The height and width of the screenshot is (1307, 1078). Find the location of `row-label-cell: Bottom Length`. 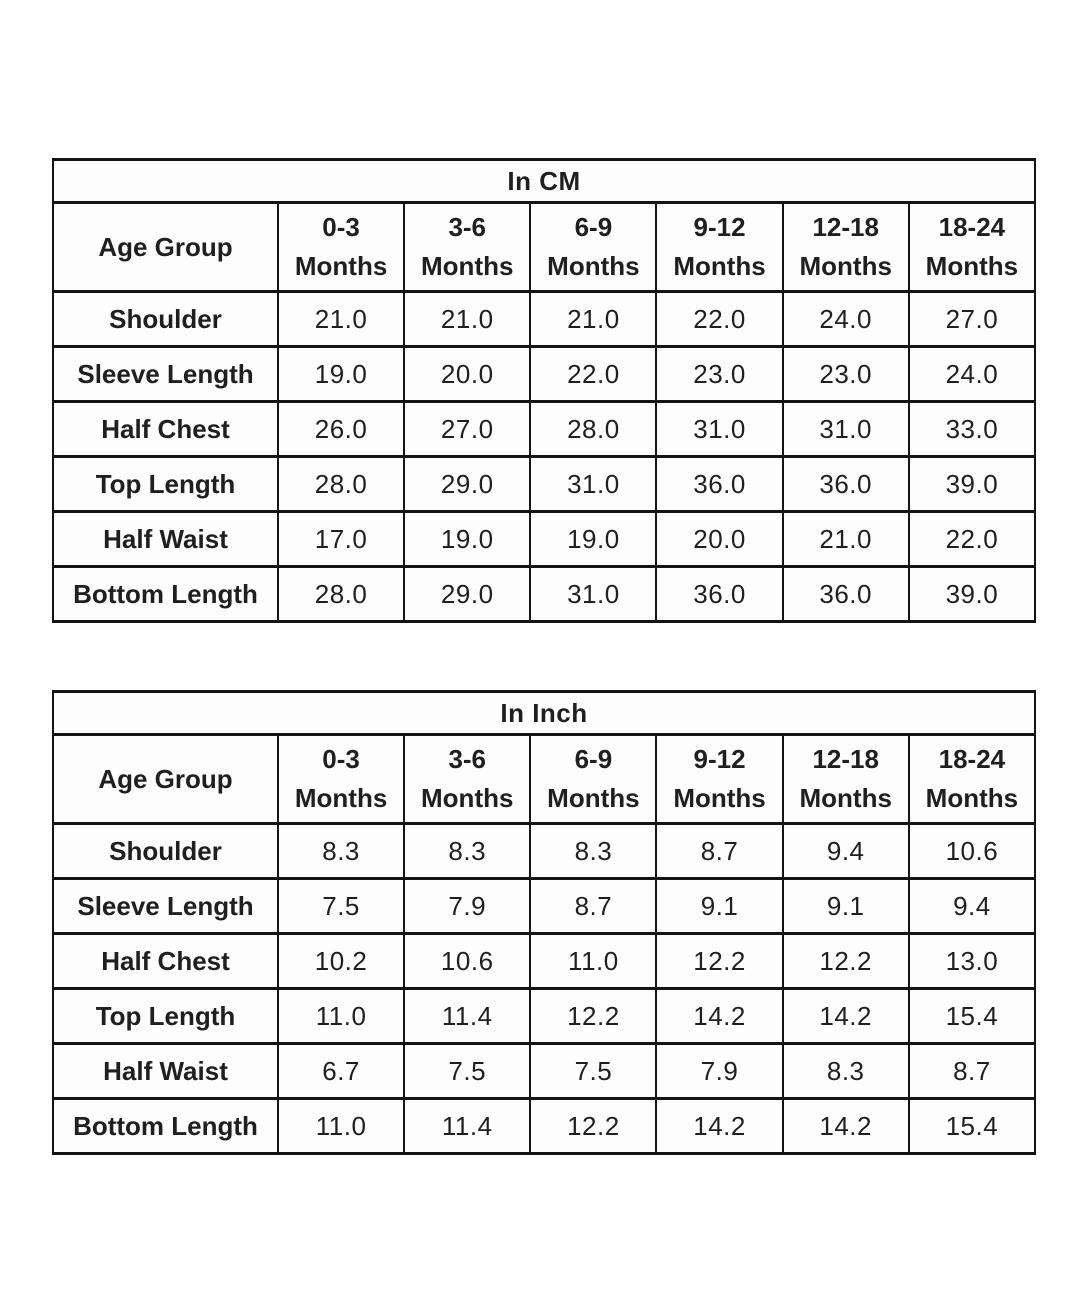

row-label-cell: Bottom Length is located at coordinates (165, 1126).